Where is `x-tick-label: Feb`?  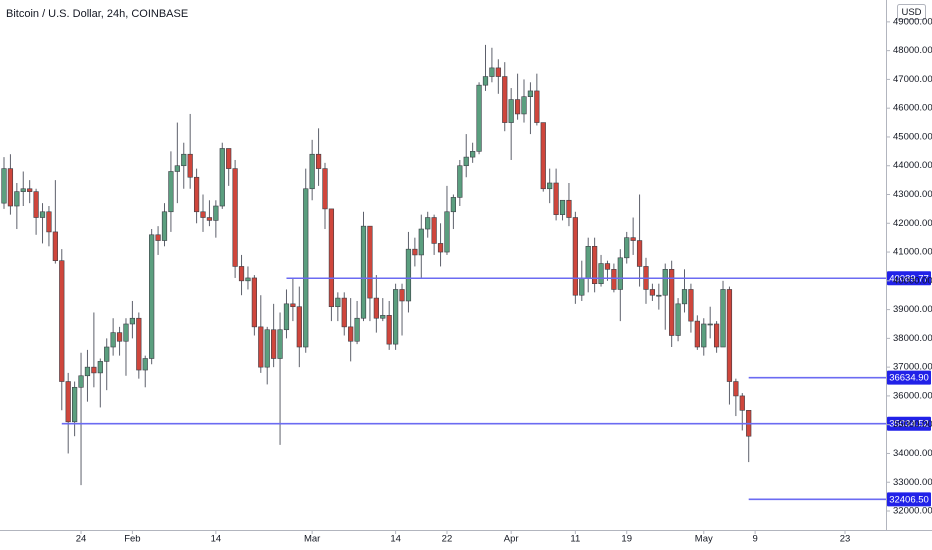 x-tick-label: Feb is located at coordinates (132, 539).